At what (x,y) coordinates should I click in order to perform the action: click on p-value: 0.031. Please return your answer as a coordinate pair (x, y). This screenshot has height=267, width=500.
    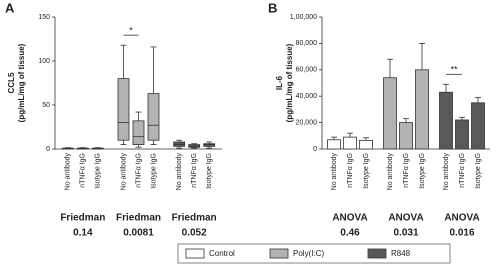
    Looking at the image, I should click on (405, 233).